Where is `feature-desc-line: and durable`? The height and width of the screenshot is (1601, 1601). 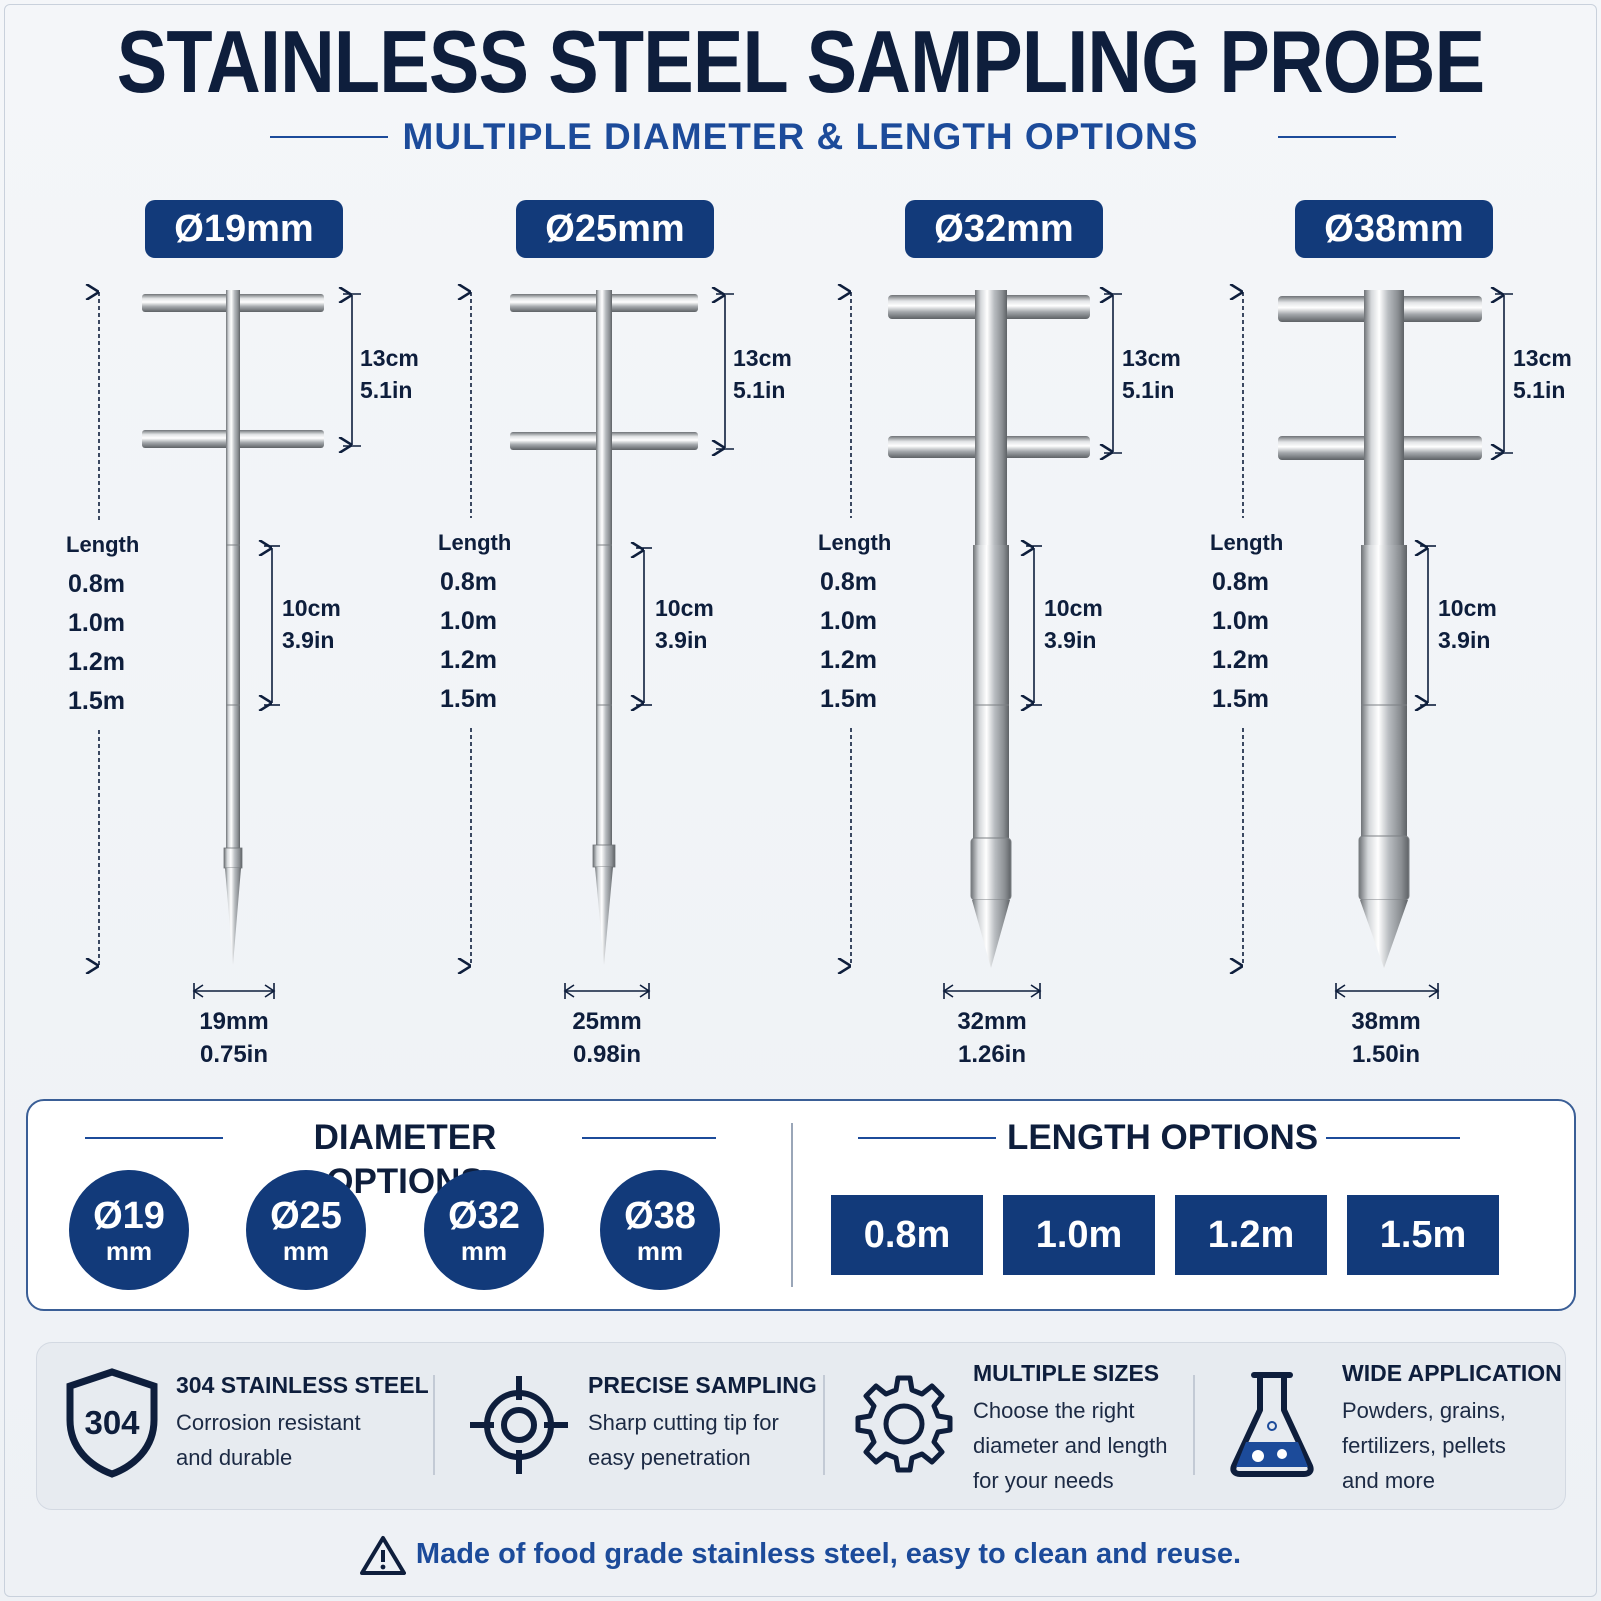
feature-desc-line: and durable is located at coordinates (234, 1457).